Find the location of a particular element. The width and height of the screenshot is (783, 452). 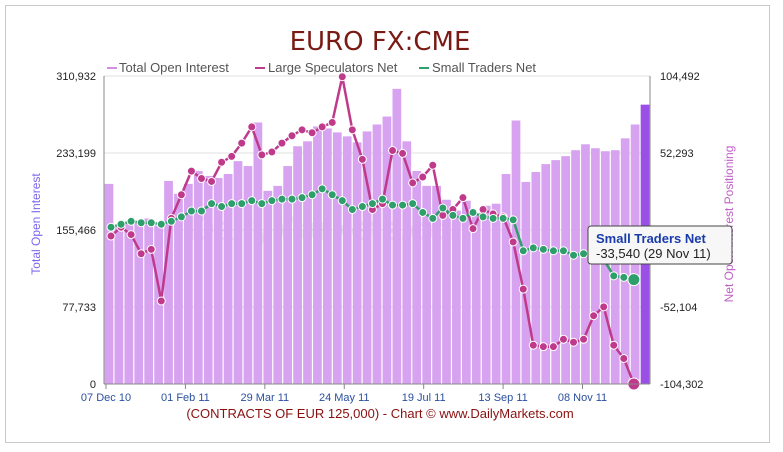

legend-item-small-traders: Small Traders Net is located at coordinates (477, 67).